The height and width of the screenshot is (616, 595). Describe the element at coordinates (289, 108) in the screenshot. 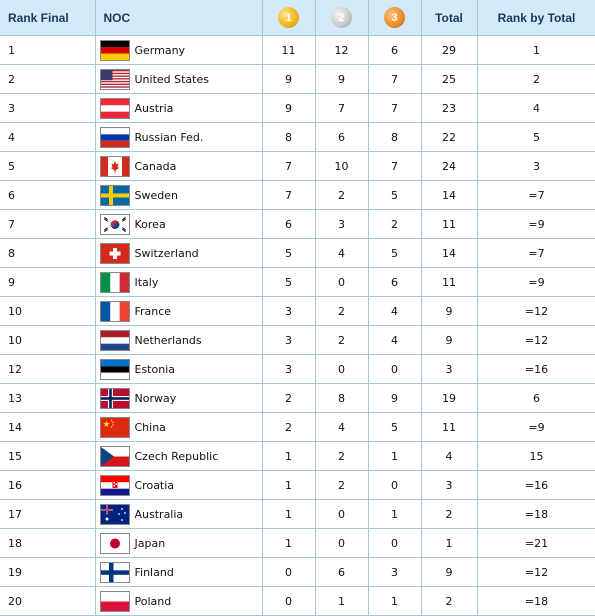

I see `gold-count-cell: 9` at that location.